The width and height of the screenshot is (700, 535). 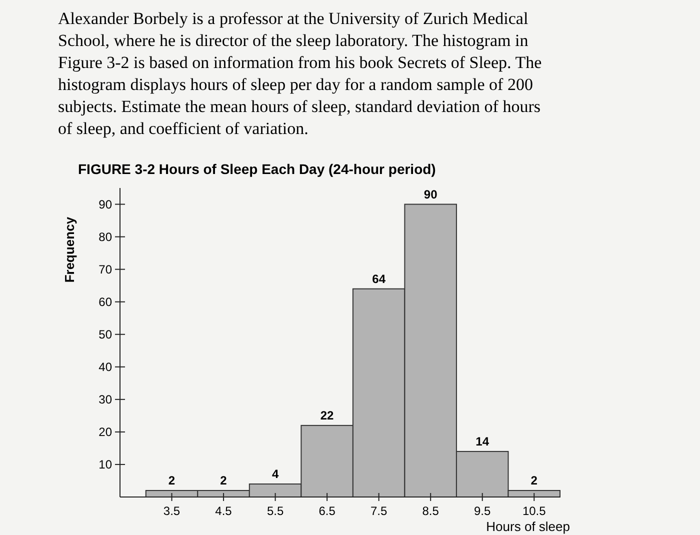 I want to click on x-tick-label: 7.5, so click(x=379, y=511).